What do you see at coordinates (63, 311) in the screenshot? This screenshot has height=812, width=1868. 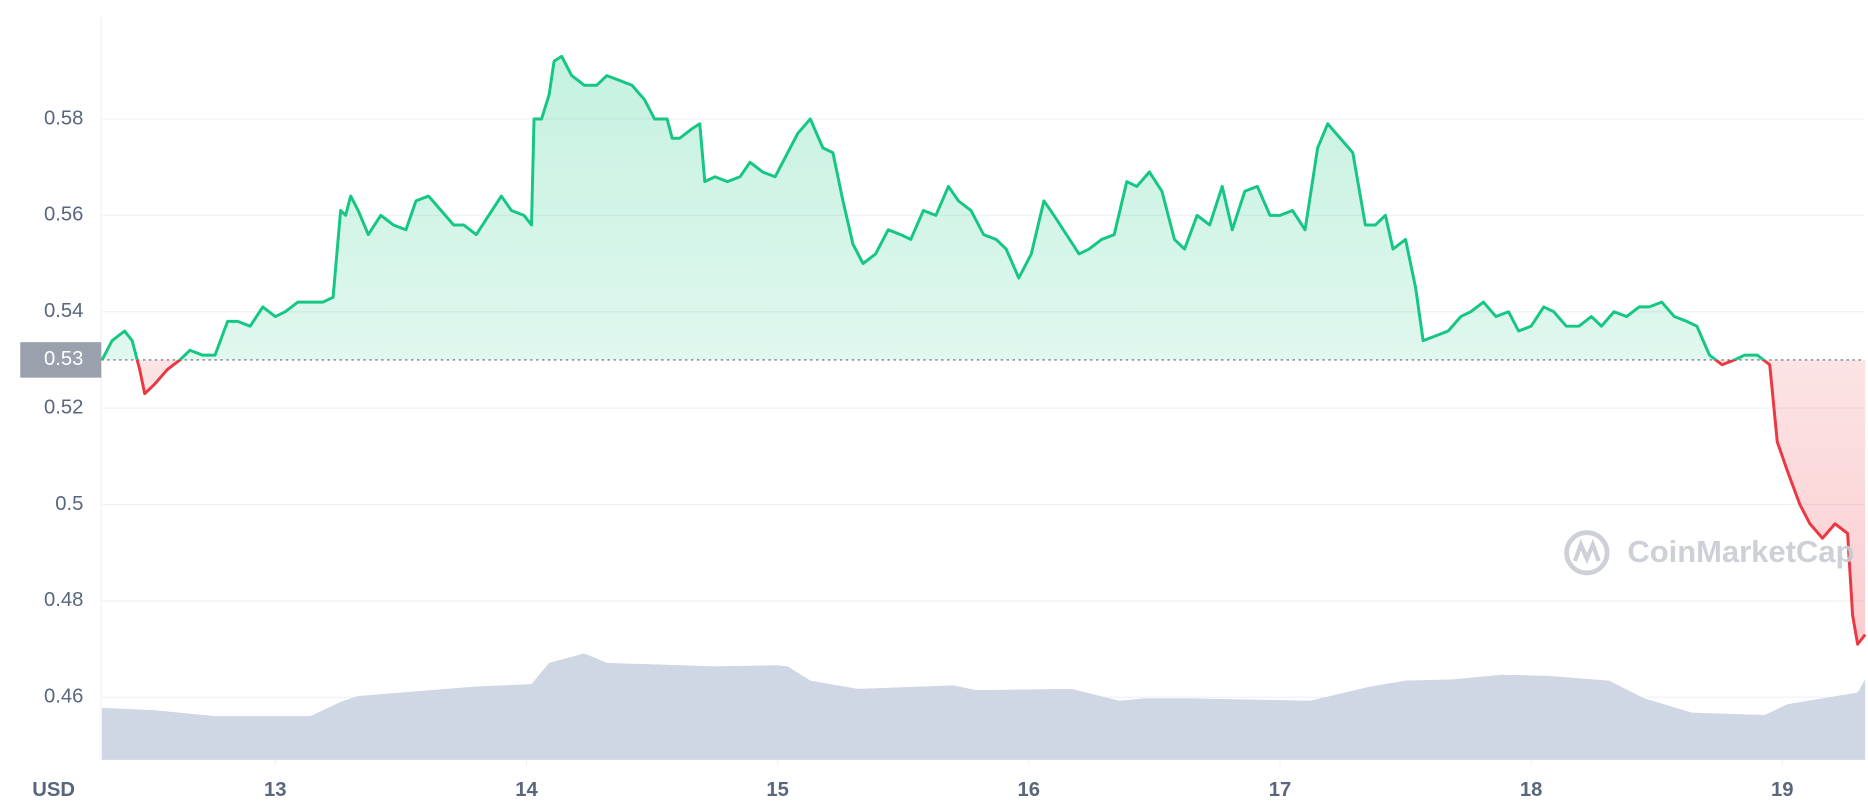 I see `y-tick-label: 0.54` at bounding box center [63, 311].